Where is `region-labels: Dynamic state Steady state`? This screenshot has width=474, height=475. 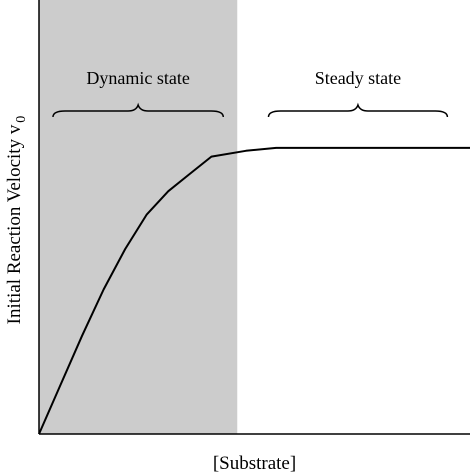
region-labels: Dynamic state Steady state is located at coordinates (243, 78).